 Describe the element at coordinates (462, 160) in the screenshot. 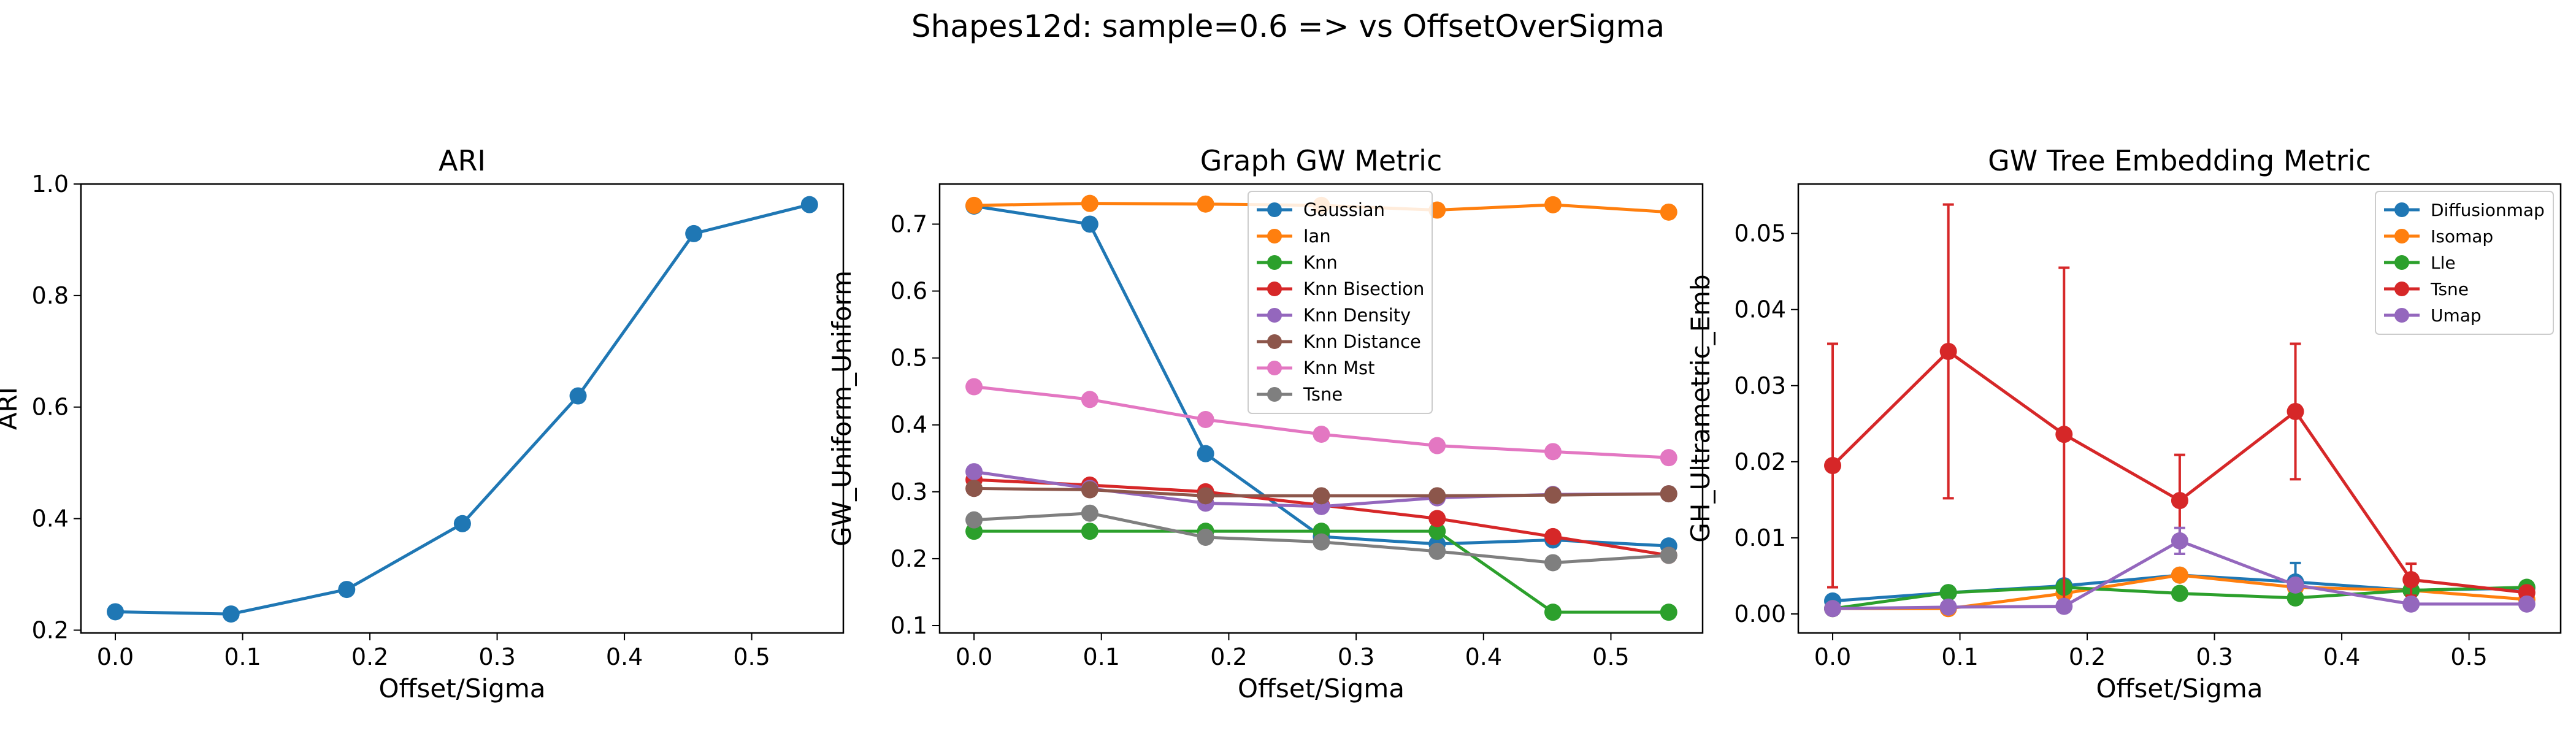

I see `chart-title: ARI` at that location.